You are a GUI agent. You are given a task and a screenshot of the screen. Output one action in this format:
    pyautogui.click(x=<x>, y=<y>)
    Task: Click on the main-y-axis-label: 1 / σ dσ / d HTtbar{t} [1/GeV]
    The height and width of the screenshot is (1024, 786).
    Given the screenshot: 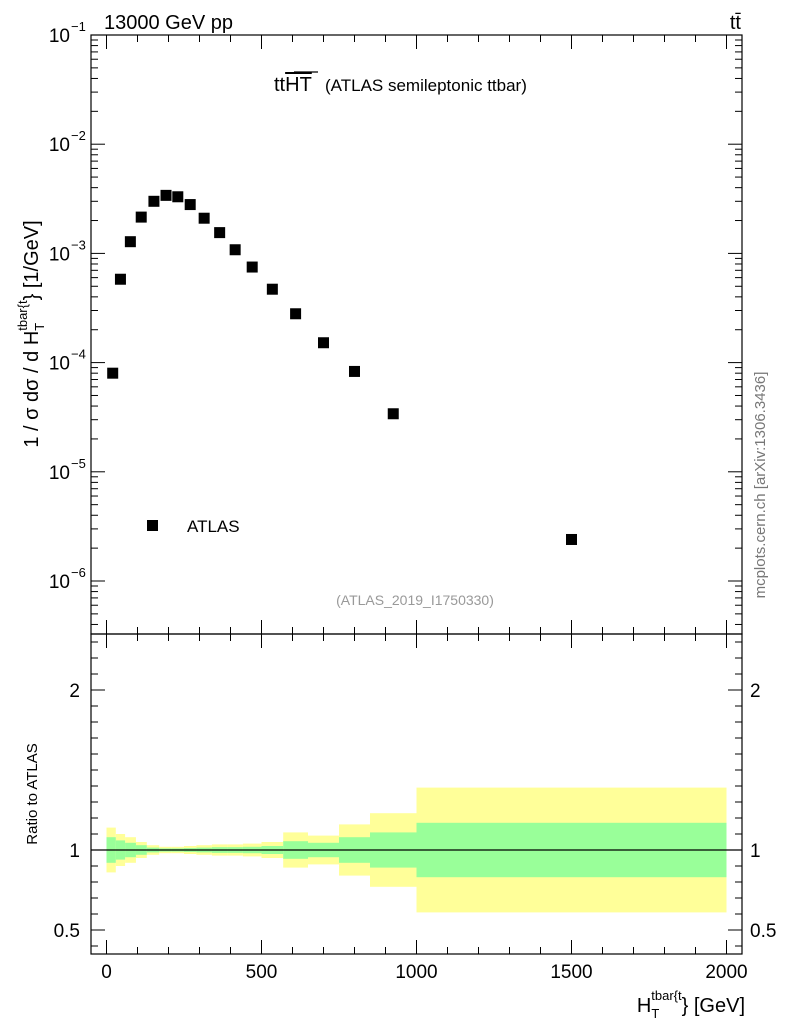 What is the action you would take?
    pyautogui.click(x=31, y=333)
    